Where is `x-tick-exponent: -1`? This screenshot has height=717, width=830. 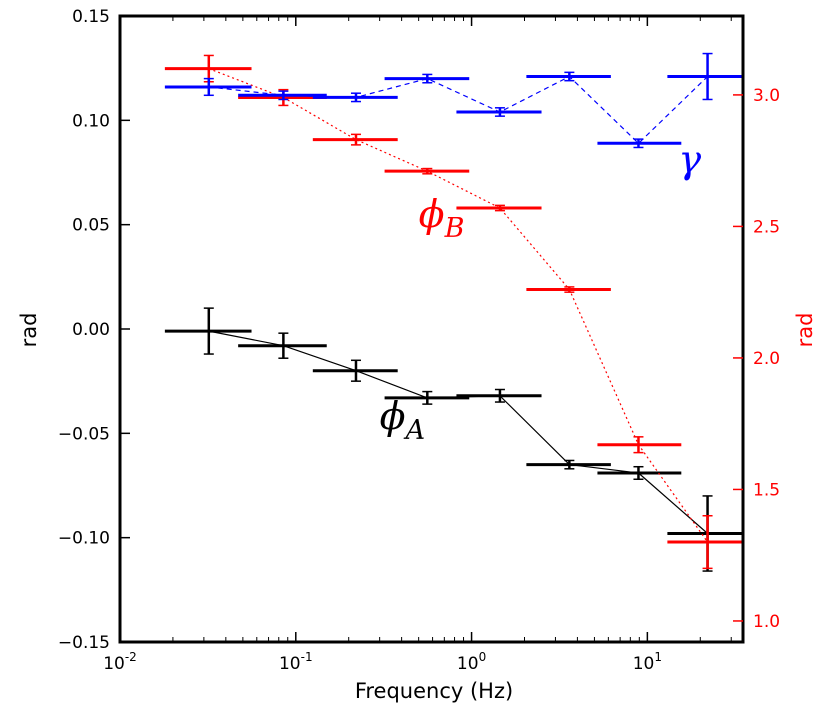 x-tick-exponent: -1 is located at coordinates (307, 657).